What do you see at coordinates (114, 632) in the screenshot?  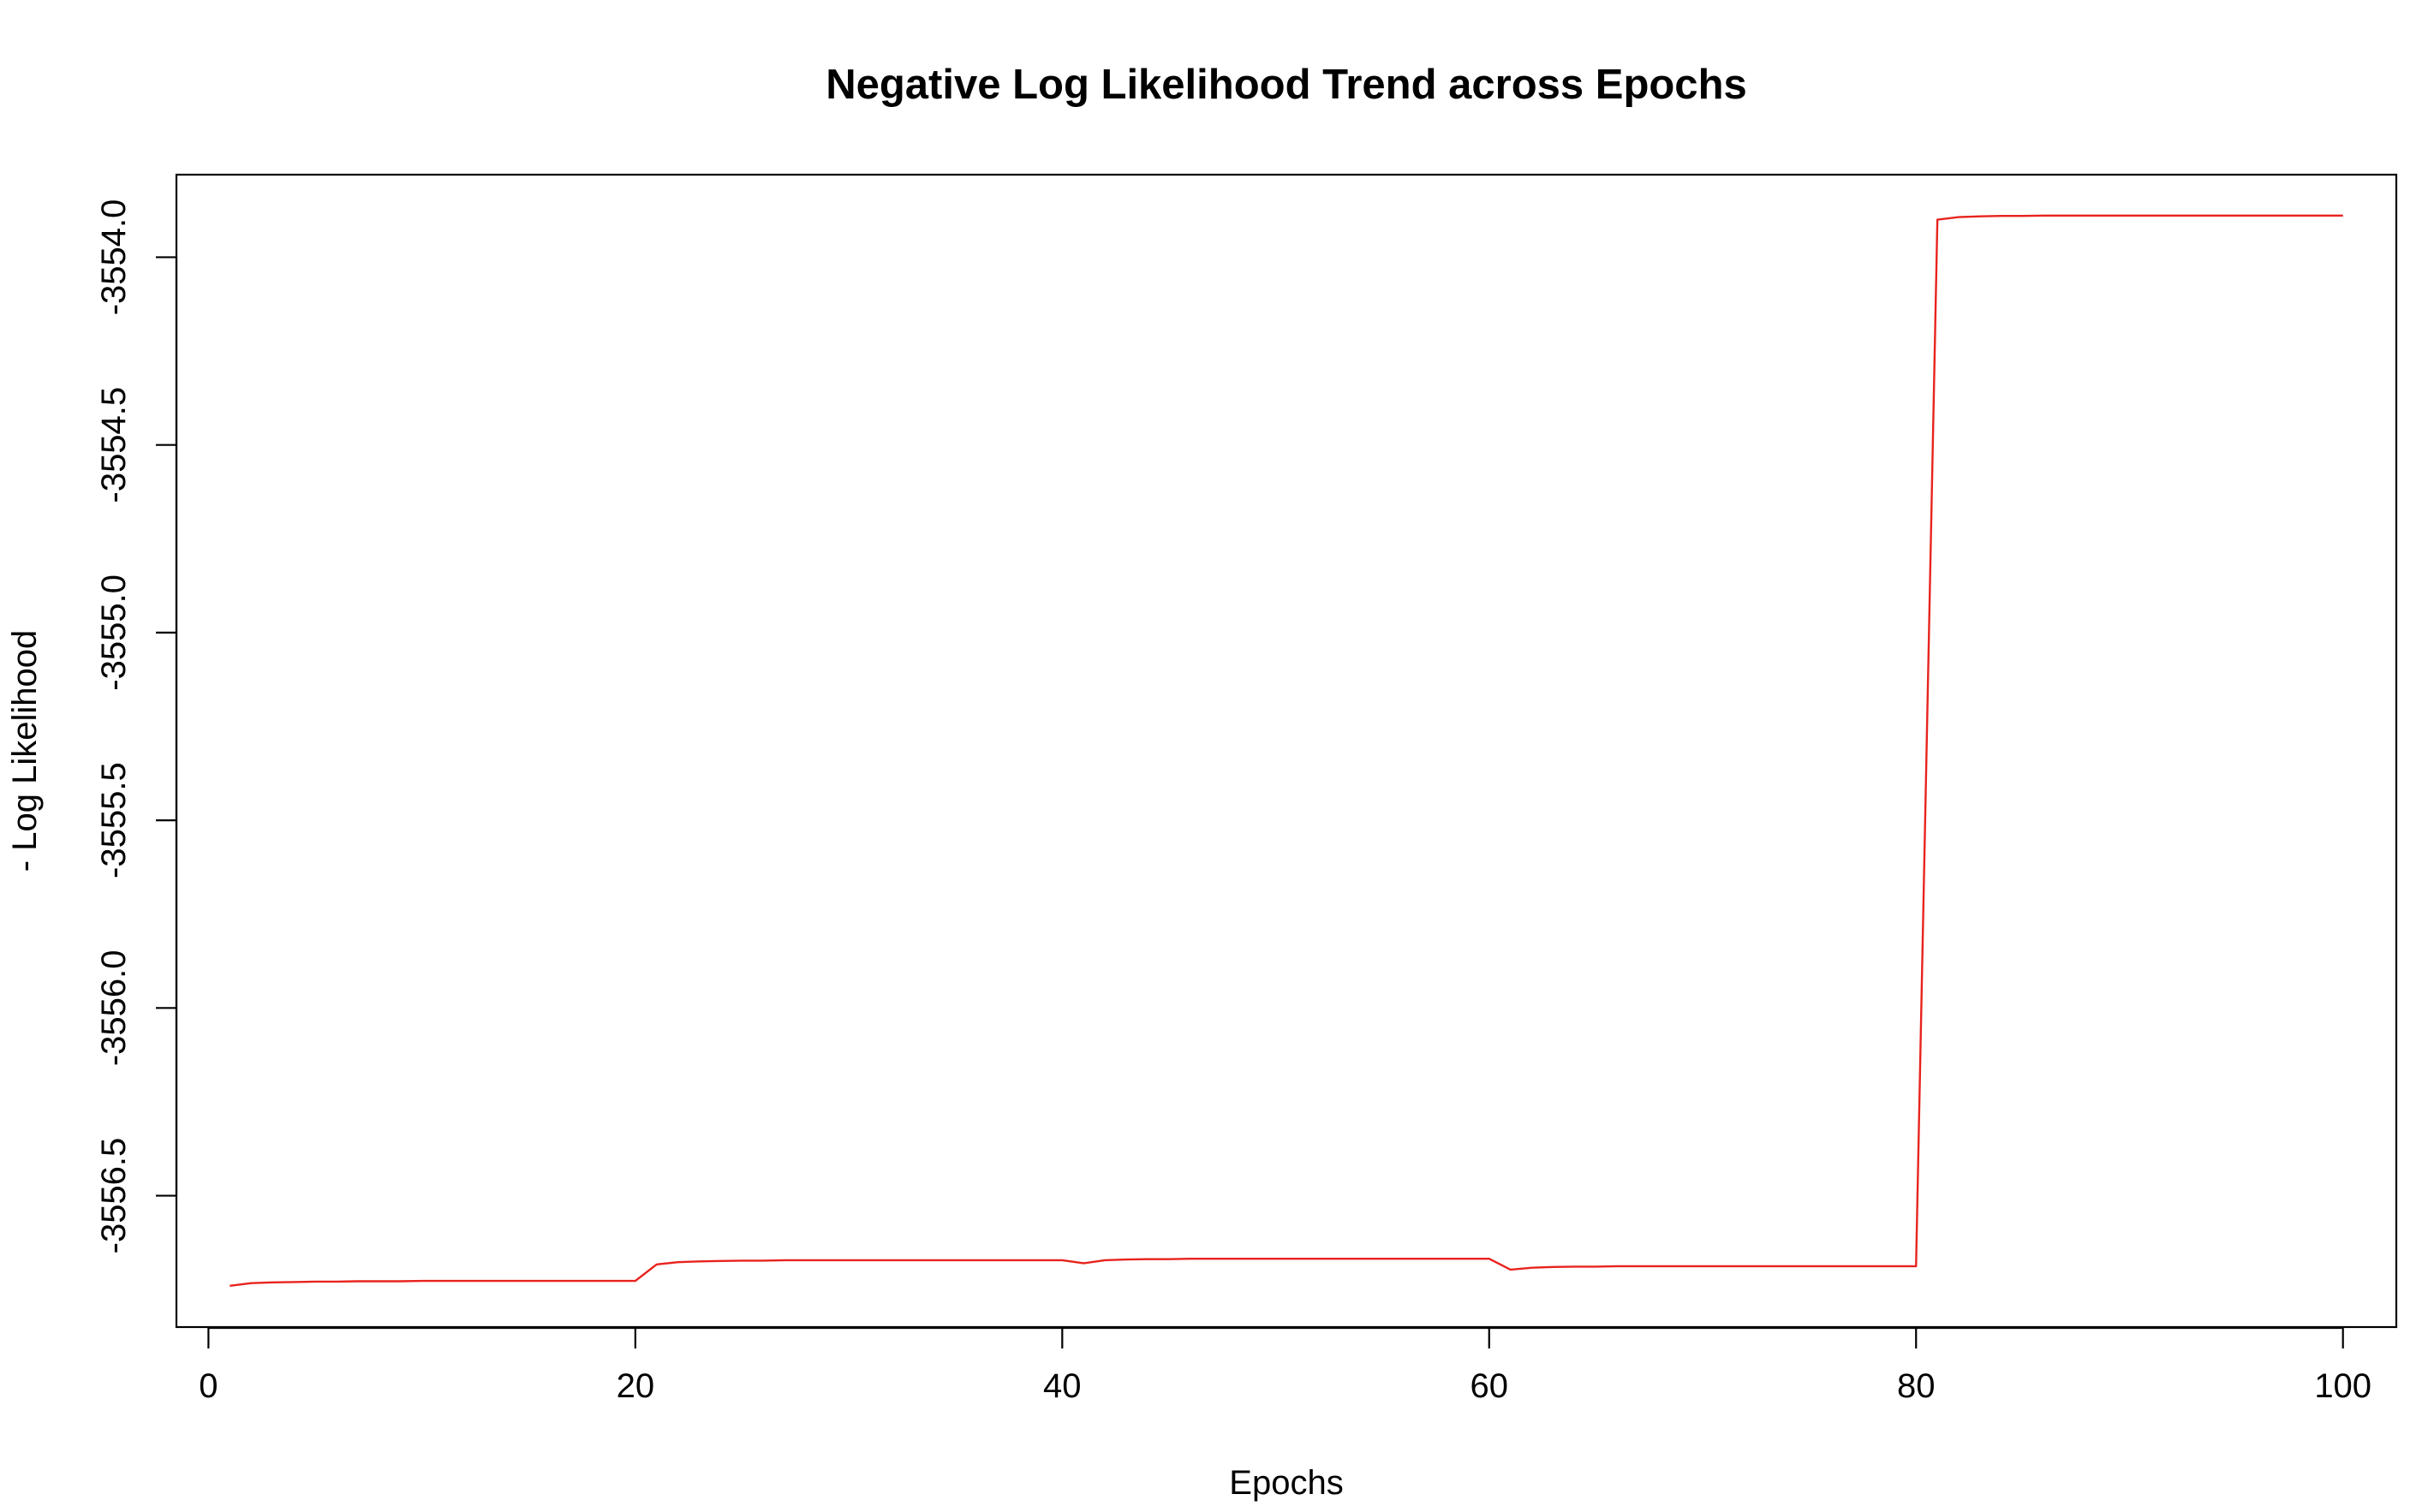 I see `y-tick-label: -3555.0` at bounding box center [114, 632].